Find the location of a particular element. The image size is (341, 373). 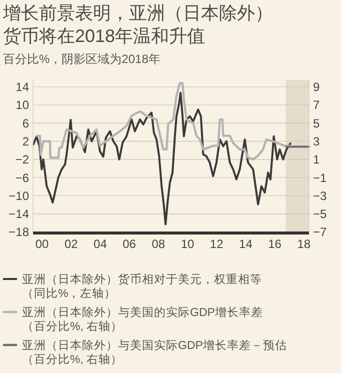

x-tick-label: 00 is located at coordinates (42, 244).